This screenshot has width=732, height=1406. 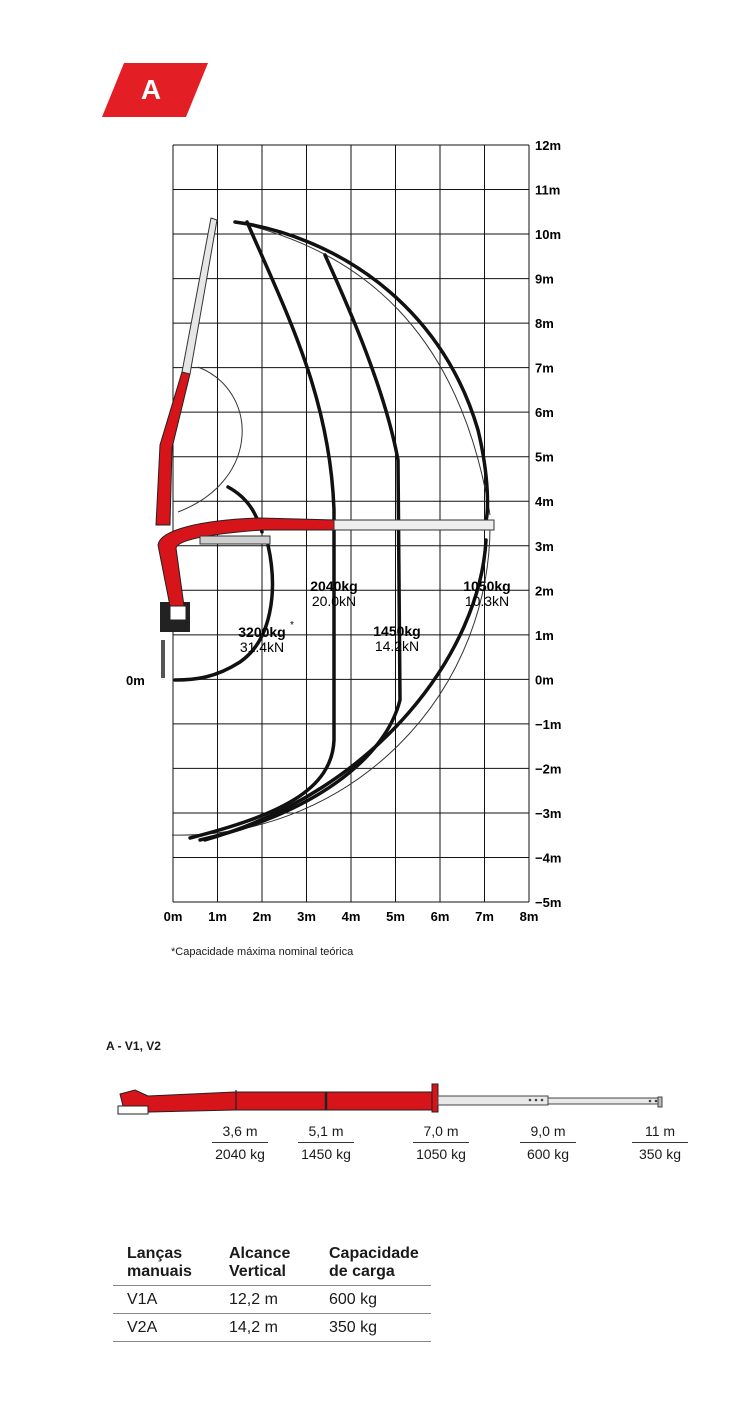 What do you see at coordinates (548, 857) in the screenshot?
I see `y-tick-label: −4m` at bounding box center [548, 857].